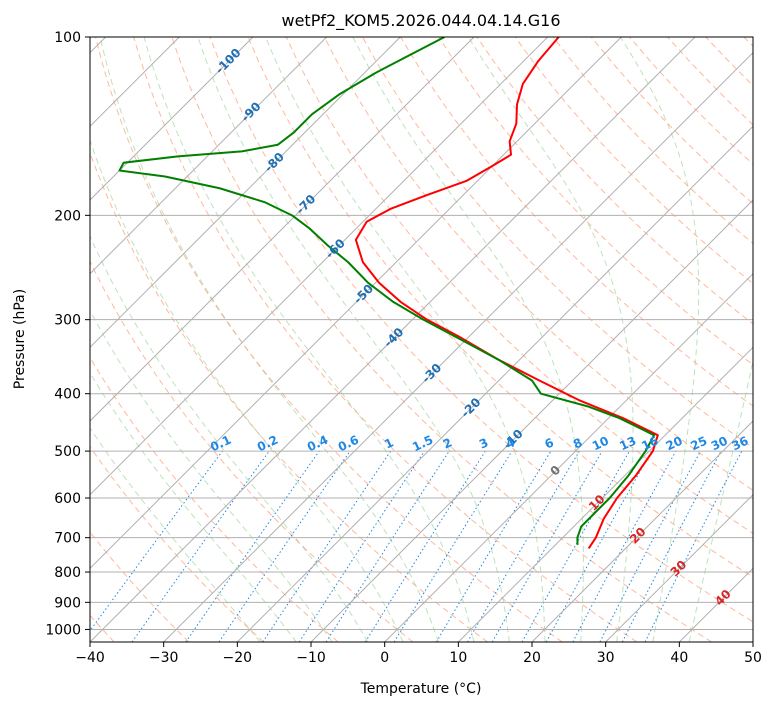  What do you see at coordinates (67, 573) in the screenshot?
I see `y-tick-label: 800` at bounding box center [67, 573].